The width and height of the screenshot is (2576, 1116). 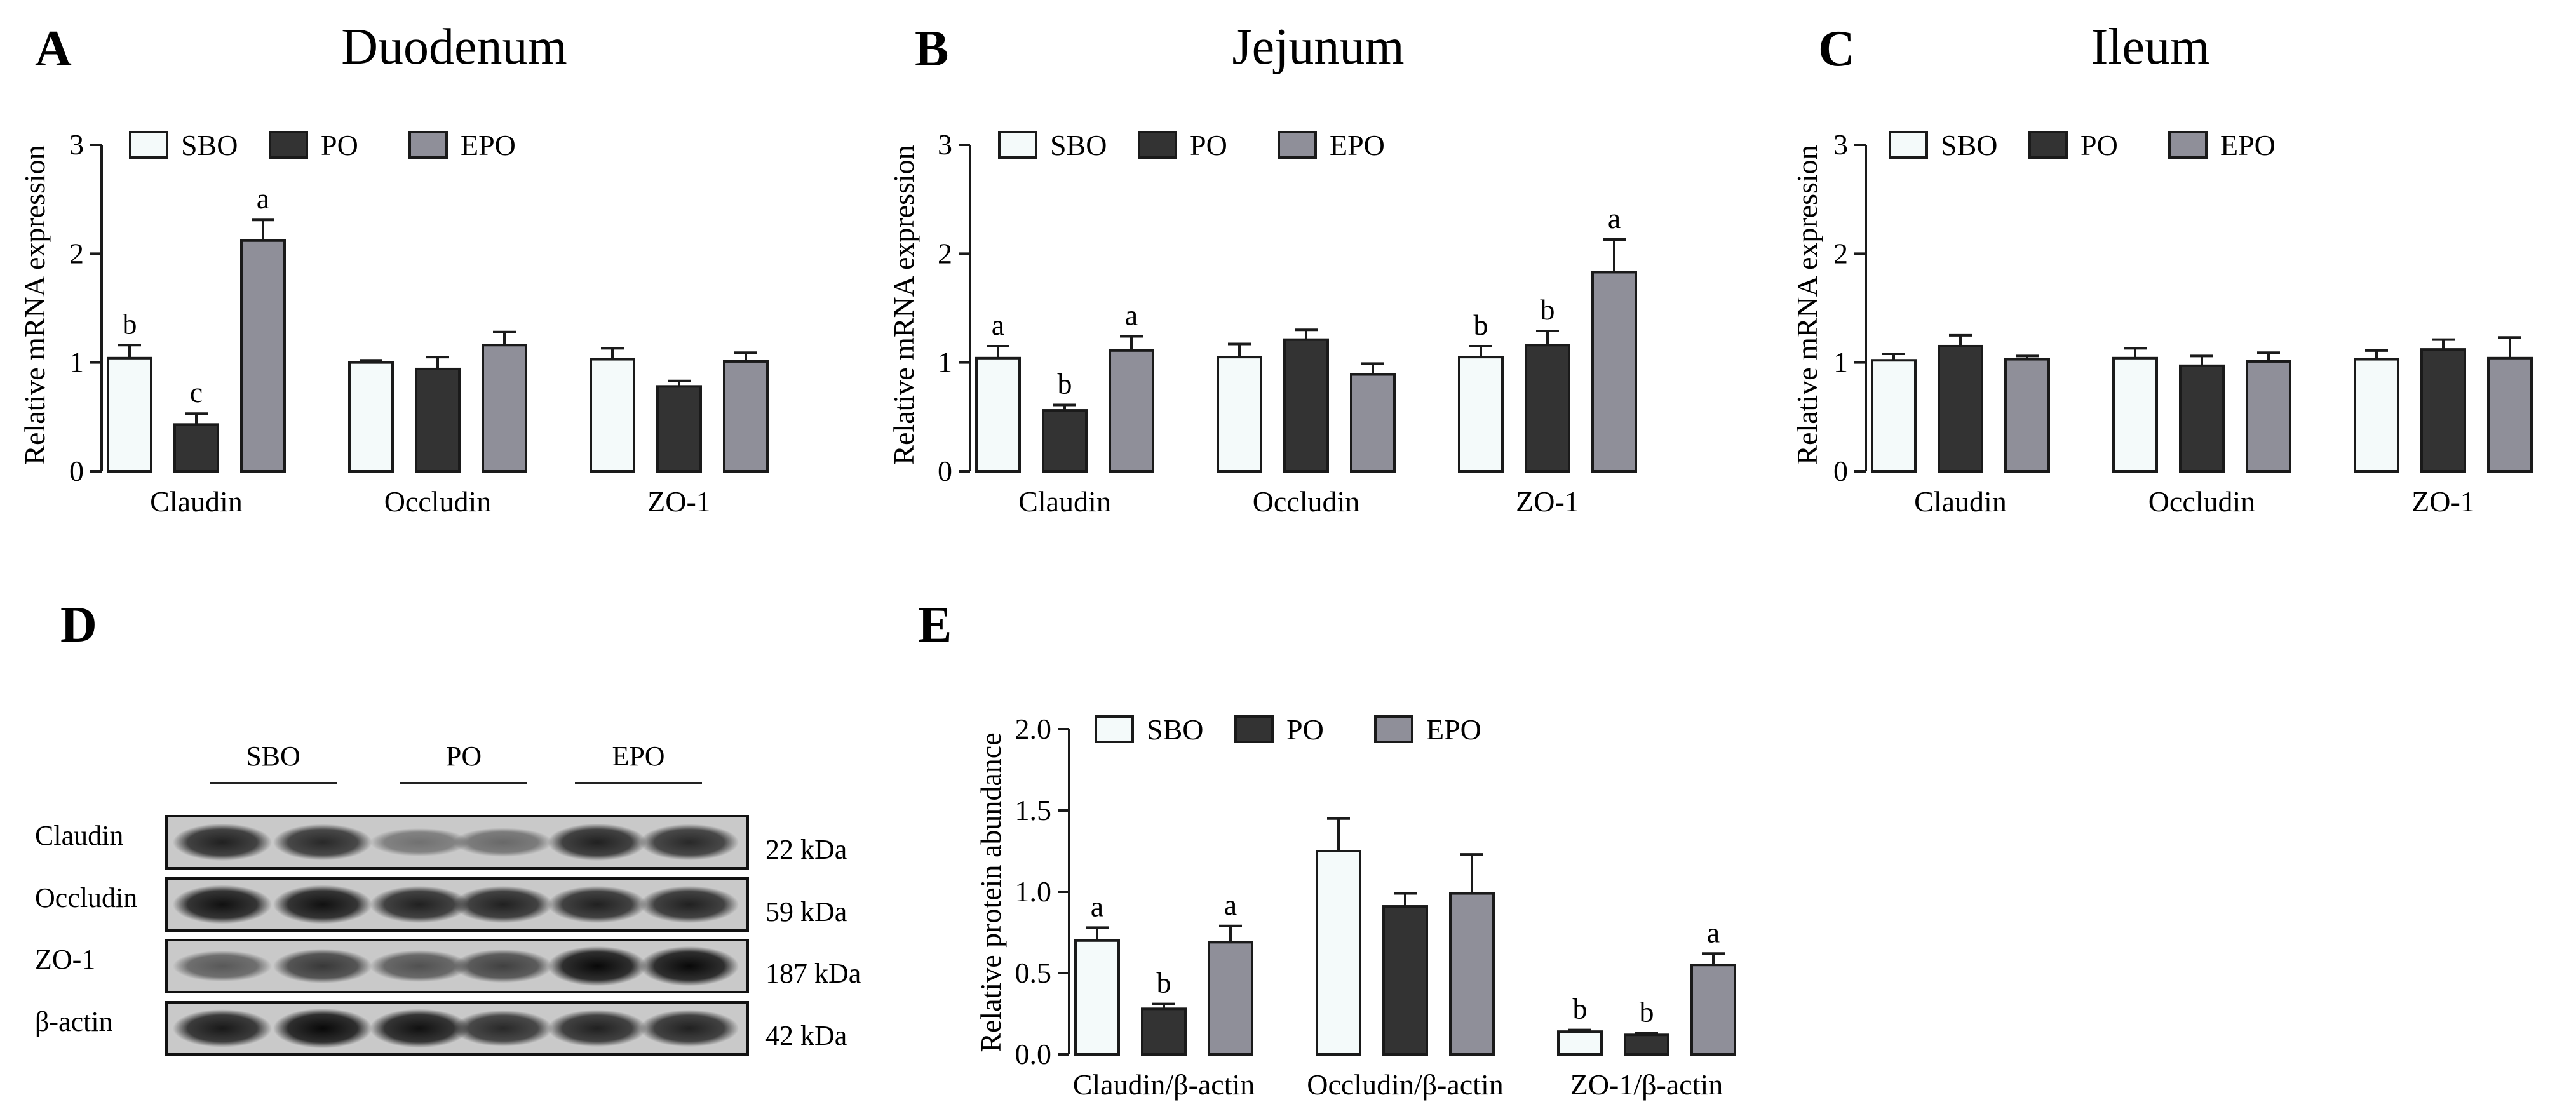 I want to click on blot-group-label-sbo: SBO, so click(x=273, y=756).